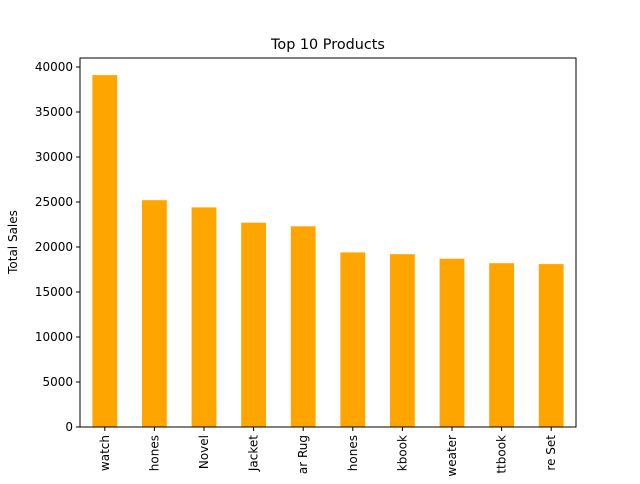 The height and width of the screenshot is (484, 640). I want to click on y-tick-label: 35000, so click(54, 112).